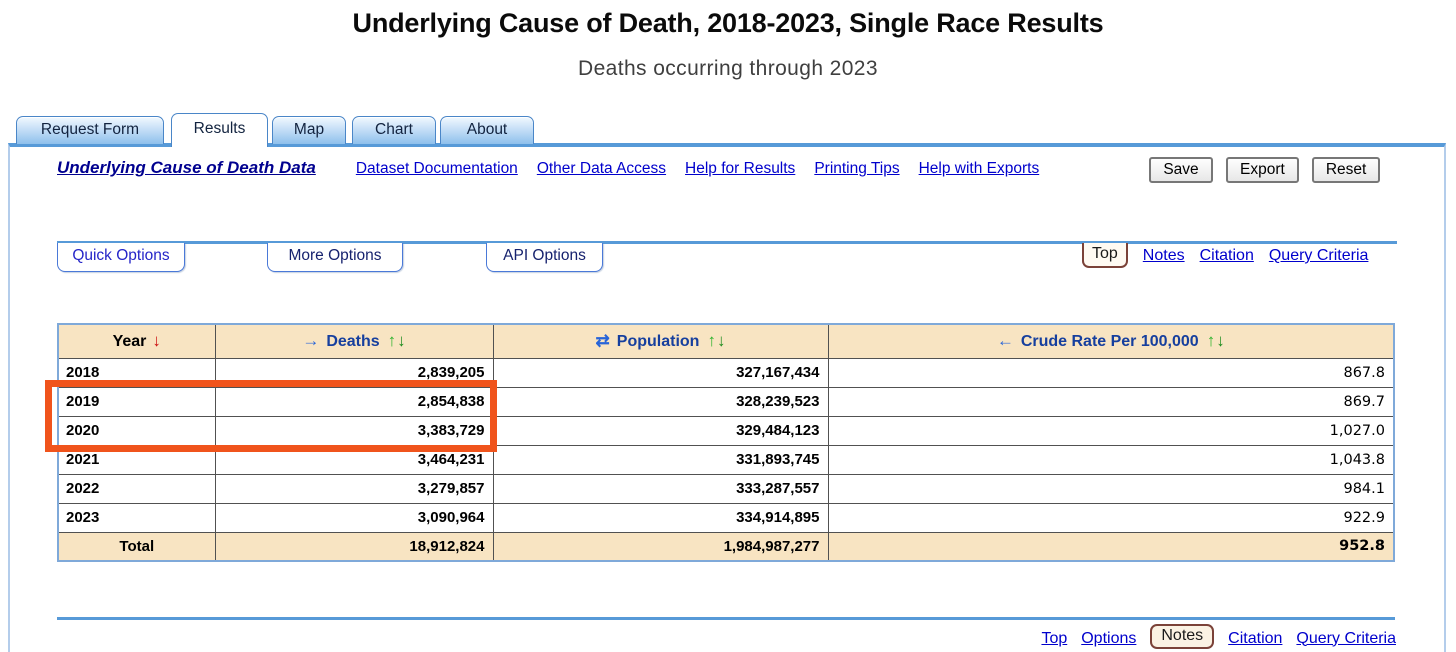 The image size is (1456, 652). I want to click on deaths-cell: 3,090,964, so click(354, 517).